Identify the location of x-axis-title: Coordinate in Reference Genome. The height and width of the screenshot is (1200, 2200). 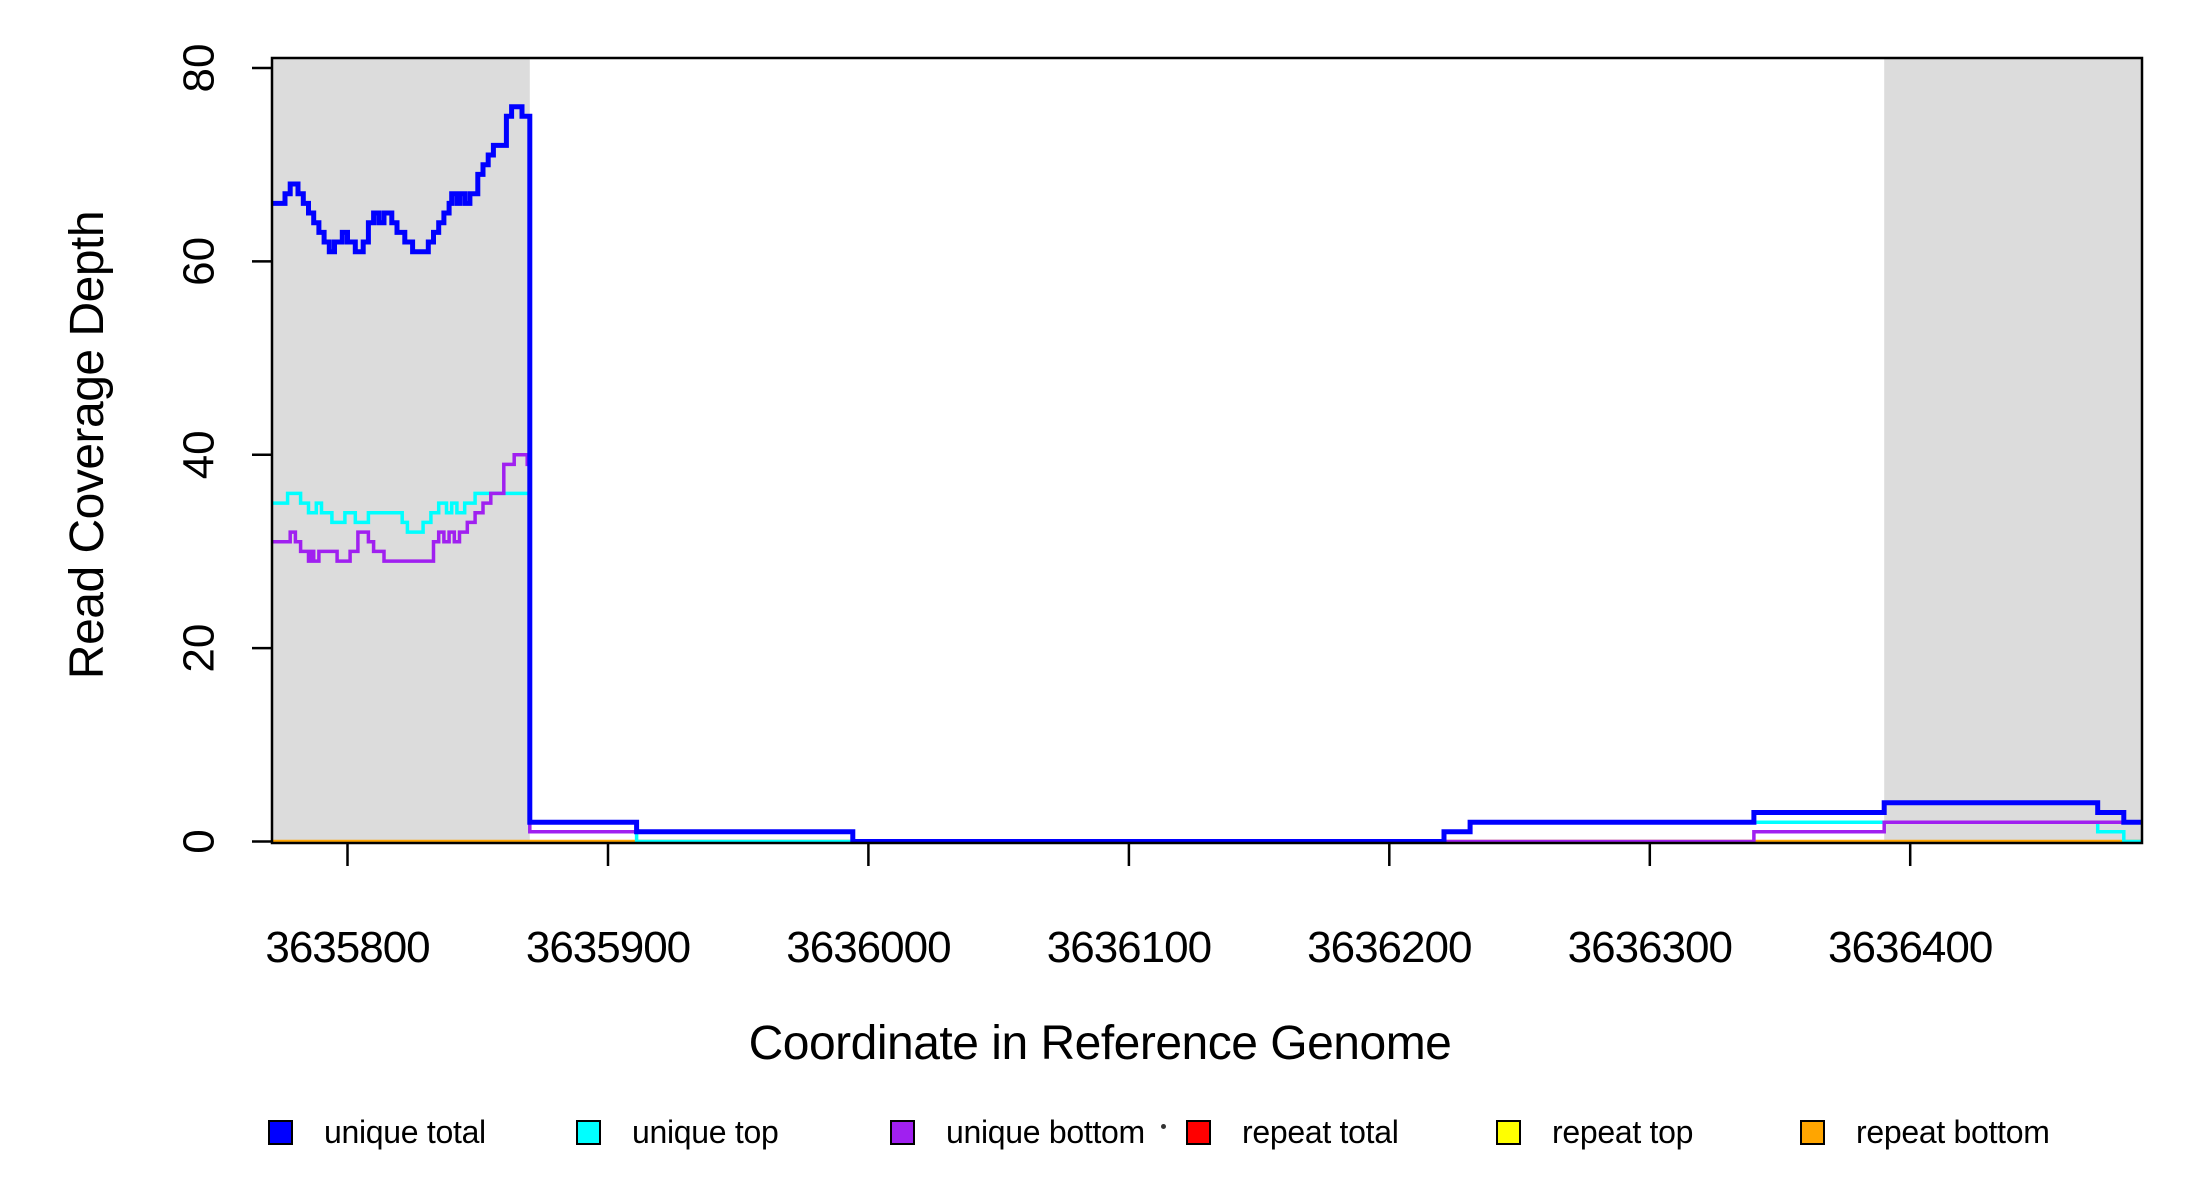
(1100, 1043).